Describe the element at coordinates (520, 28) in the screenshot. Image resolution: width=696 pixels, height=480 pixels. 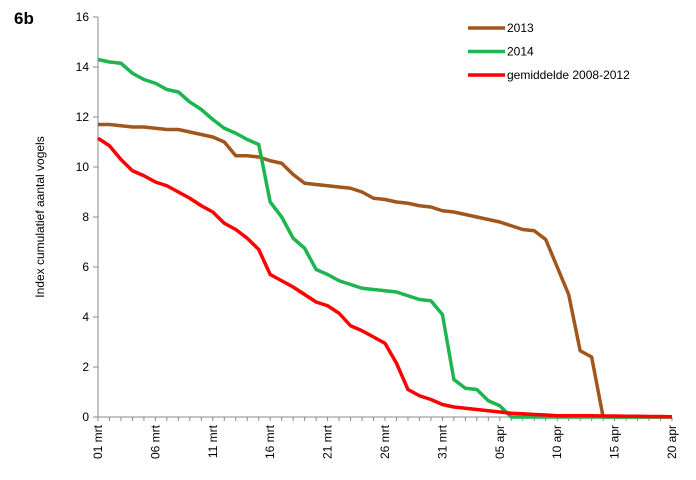
I see `legend-label: 2013` at that location.